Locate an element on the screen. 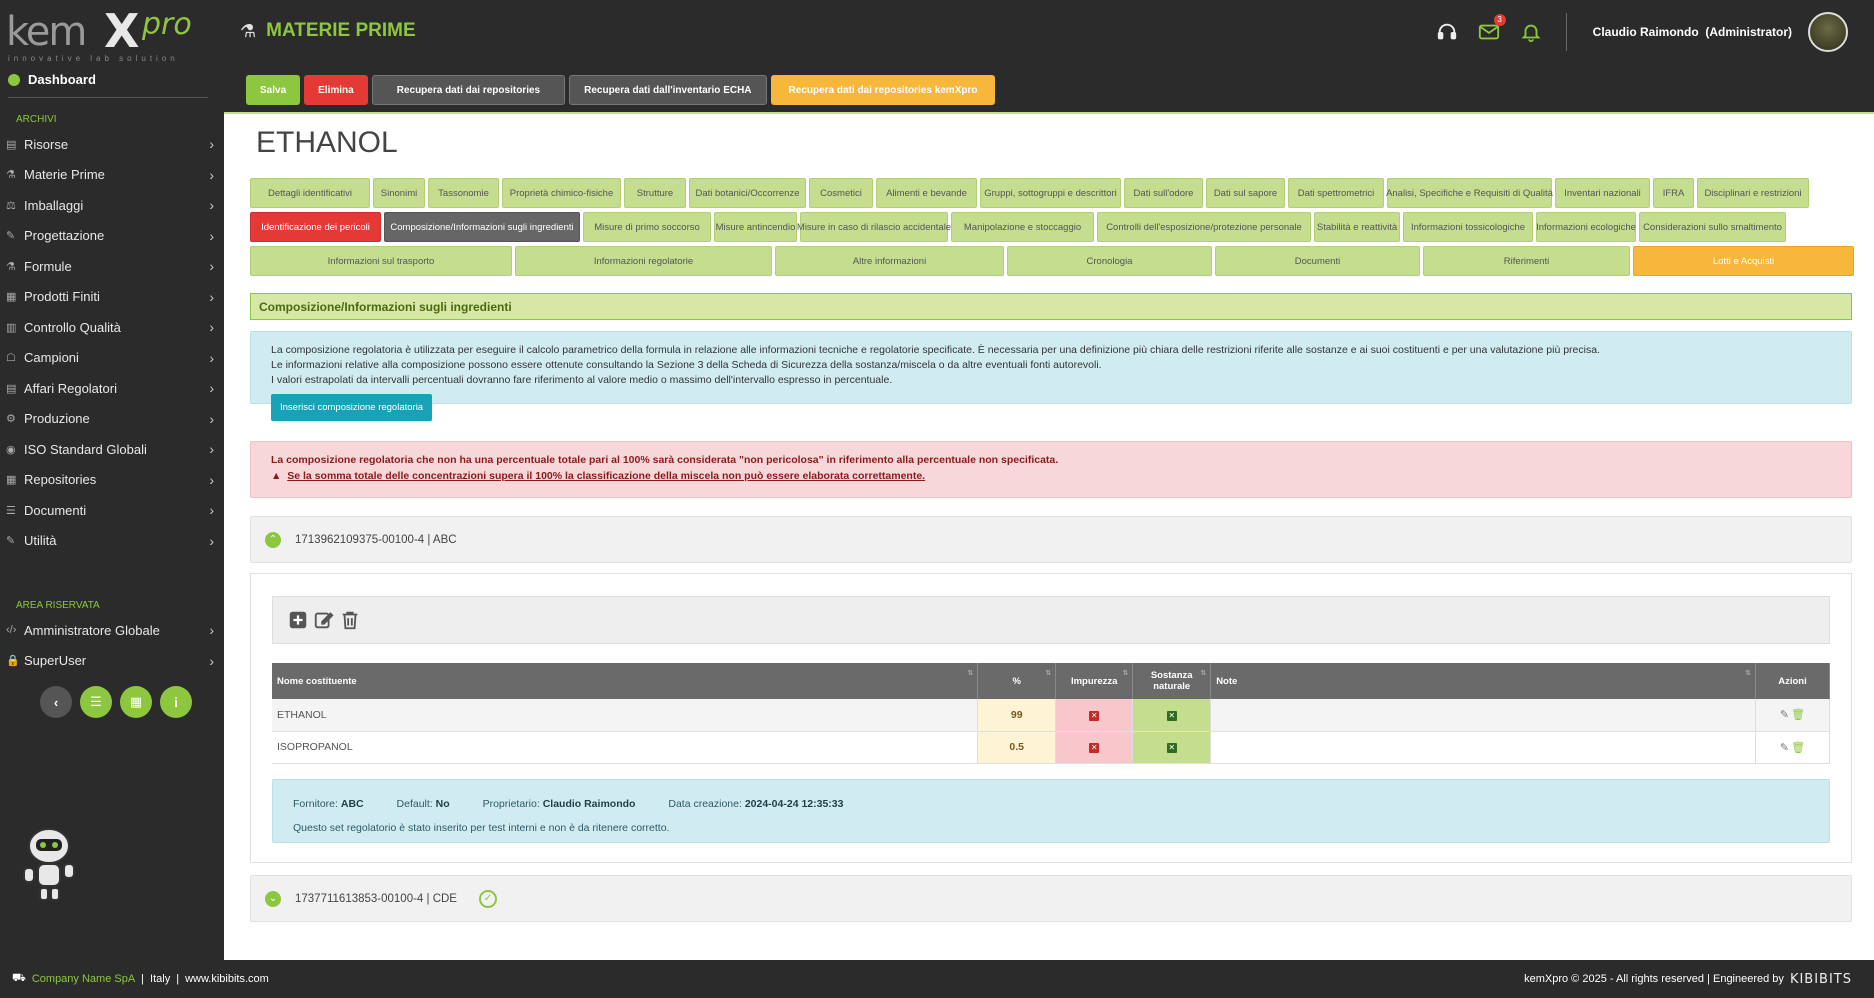  table-row: ISOPROPANOL 0.5 ✕ ✕ ✎ 🗑 is located at coordinates (1051, 747).